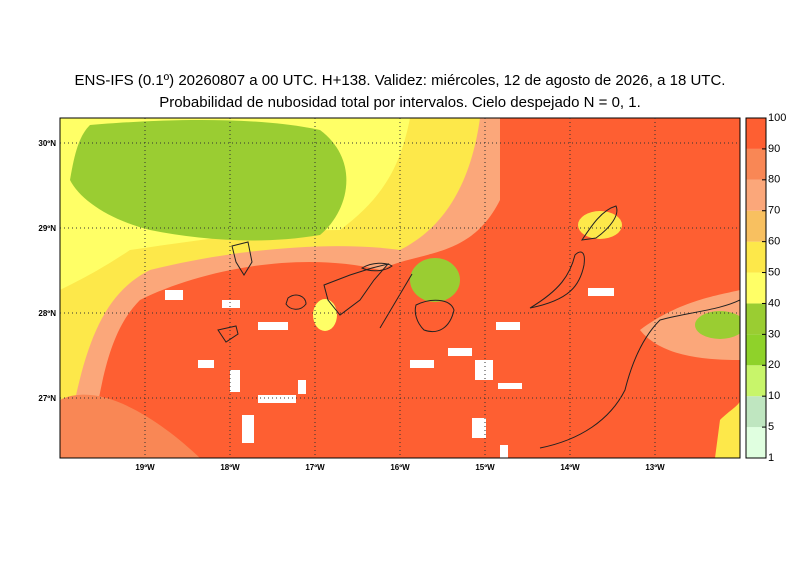 This screenshot has width=800, height=566. I want to click on lat-label: 28ºN, so click(47, 313).